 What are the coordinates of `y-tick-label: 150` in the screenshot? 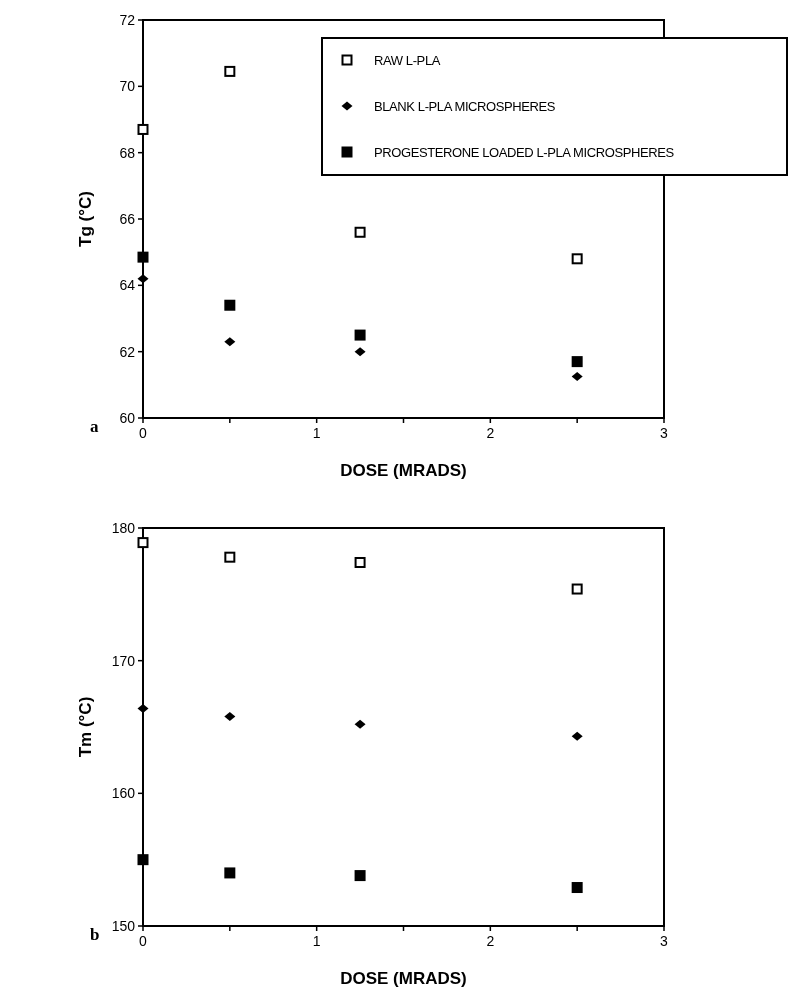 It's located at (123, 926).